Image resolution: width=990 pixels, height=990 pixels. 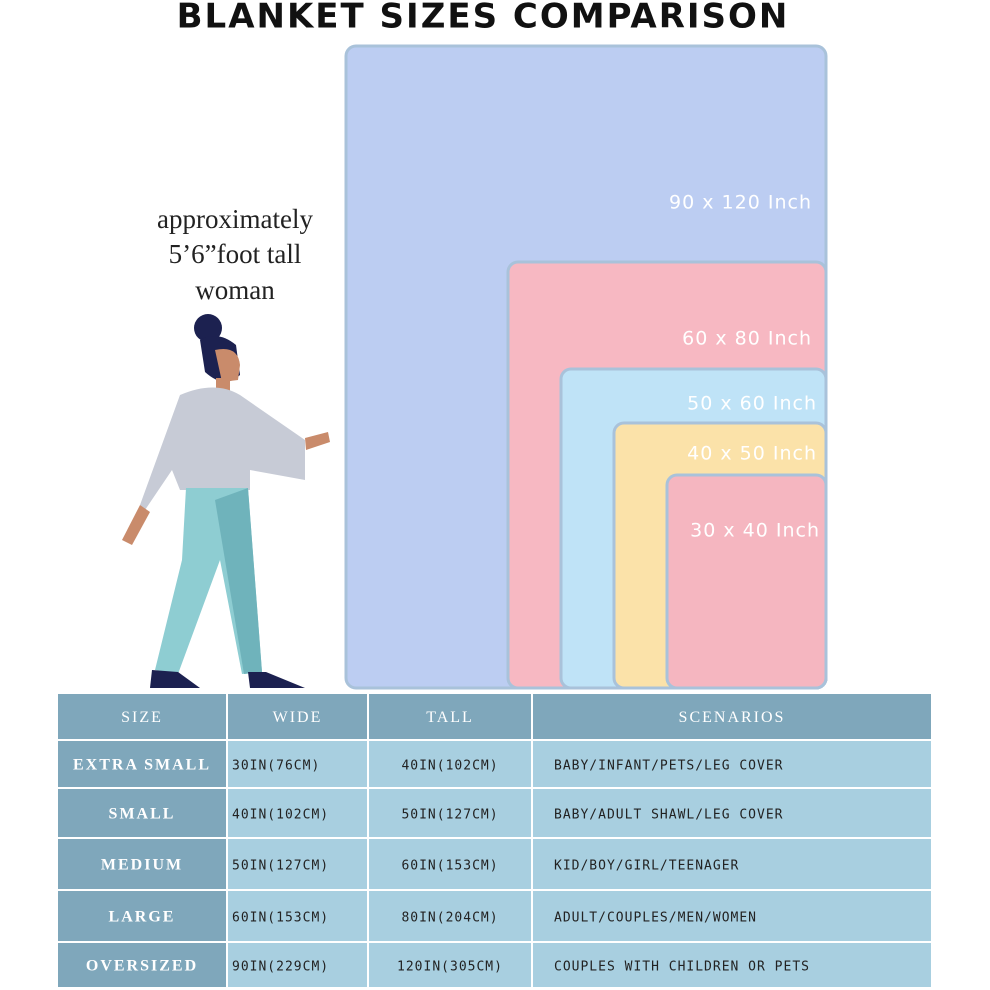 What do you see at coordinates (682, 967) in the screenshot?
I see `table-text: COUPLES WITH CHILDREN OR PETS` at bounding box center [682, 967].